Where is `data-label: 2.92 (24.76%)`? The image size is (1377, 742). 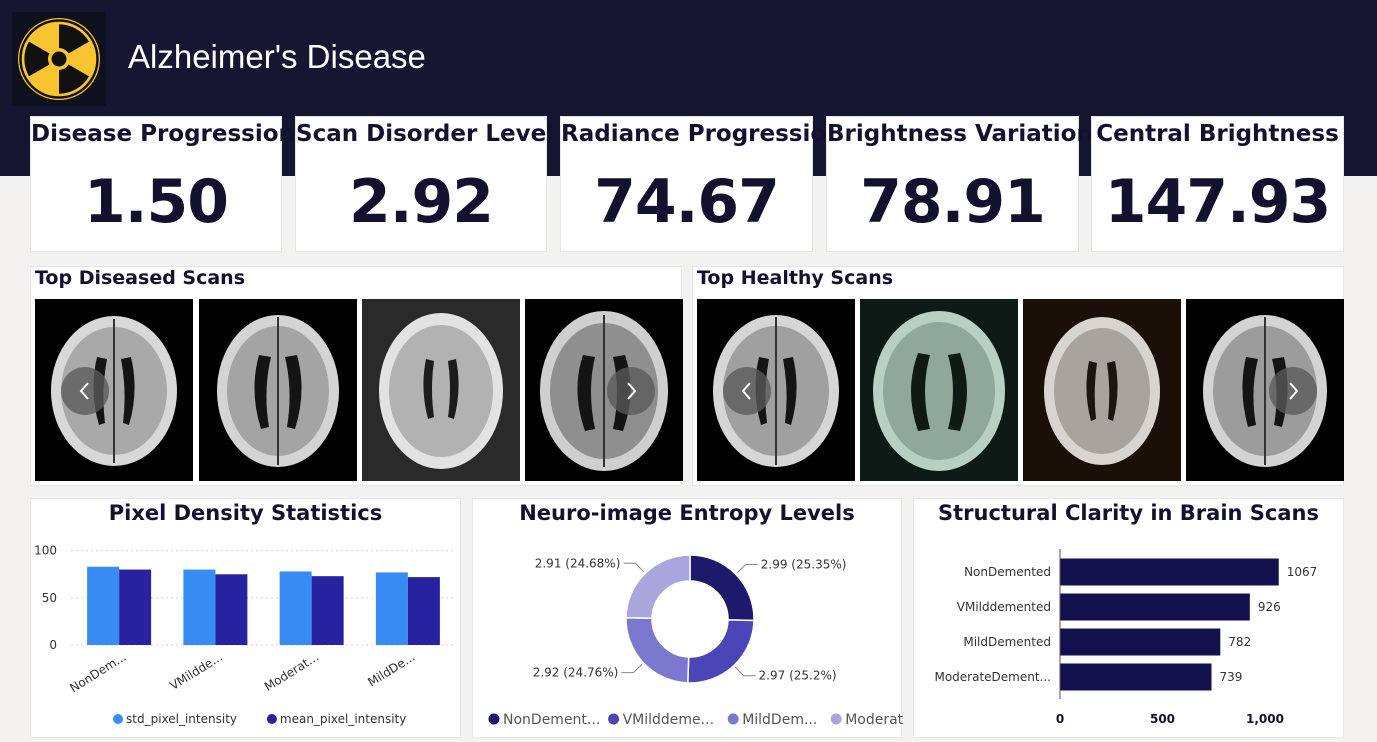
data-label: 2.92 (24.76%) is located at coordinates (576, 673).